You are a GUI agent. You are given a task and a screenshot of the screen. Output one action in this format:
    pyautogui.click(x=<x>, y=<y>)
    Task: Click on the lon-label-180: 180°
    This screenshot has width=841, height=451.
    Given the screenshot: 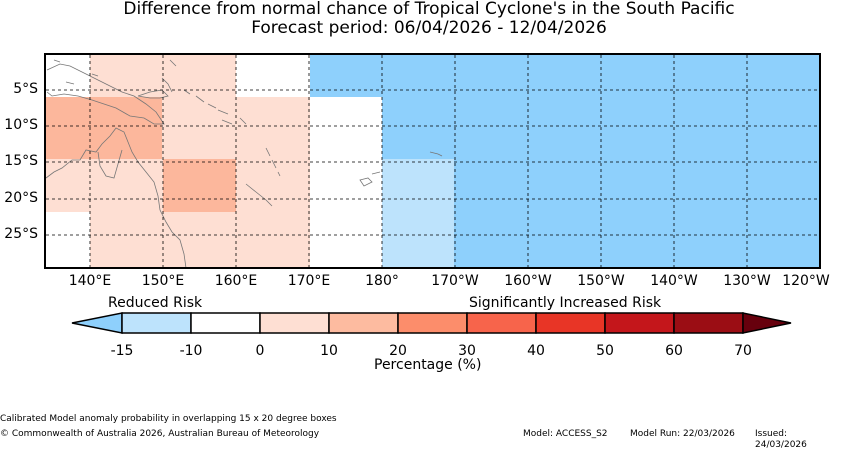 What is the action you would take?
    pyautogui.click(x=382, y=281)
    